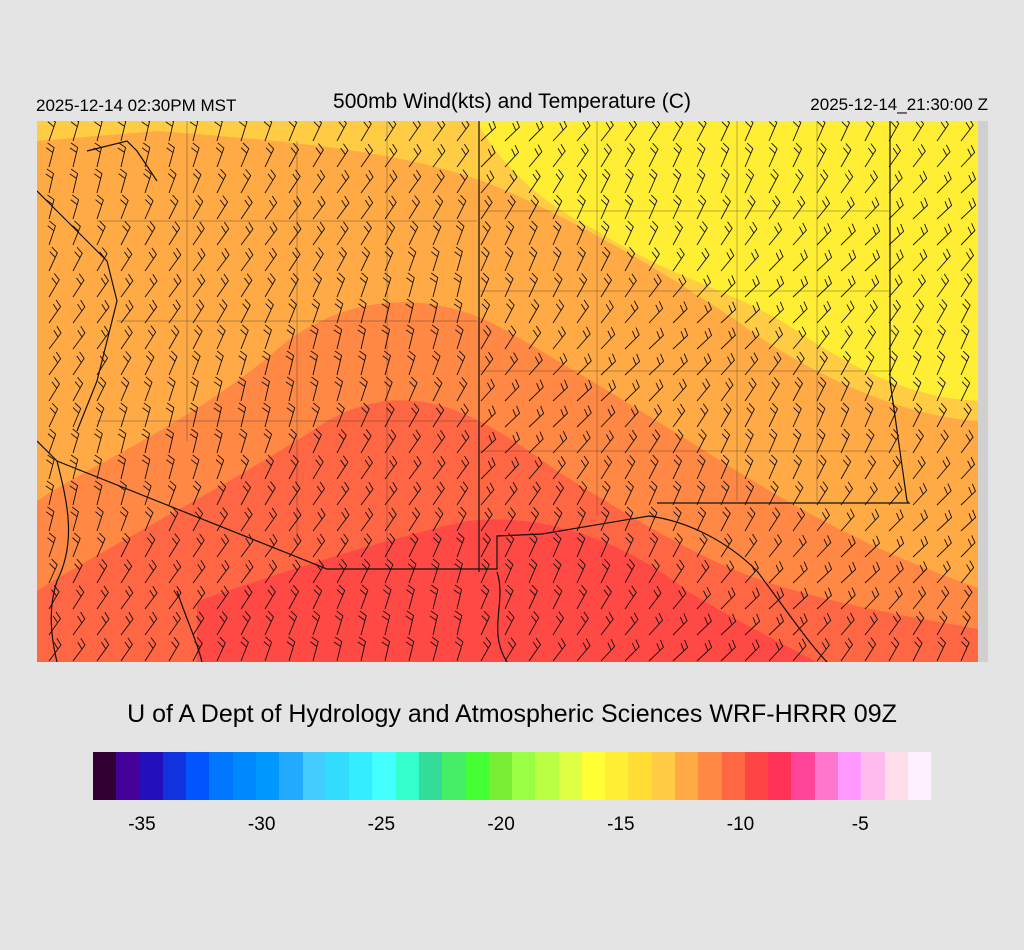  Describe the element at coordinates (261, 824) in the screenshot. I see `colorbar-tick-label: -30` at that location.